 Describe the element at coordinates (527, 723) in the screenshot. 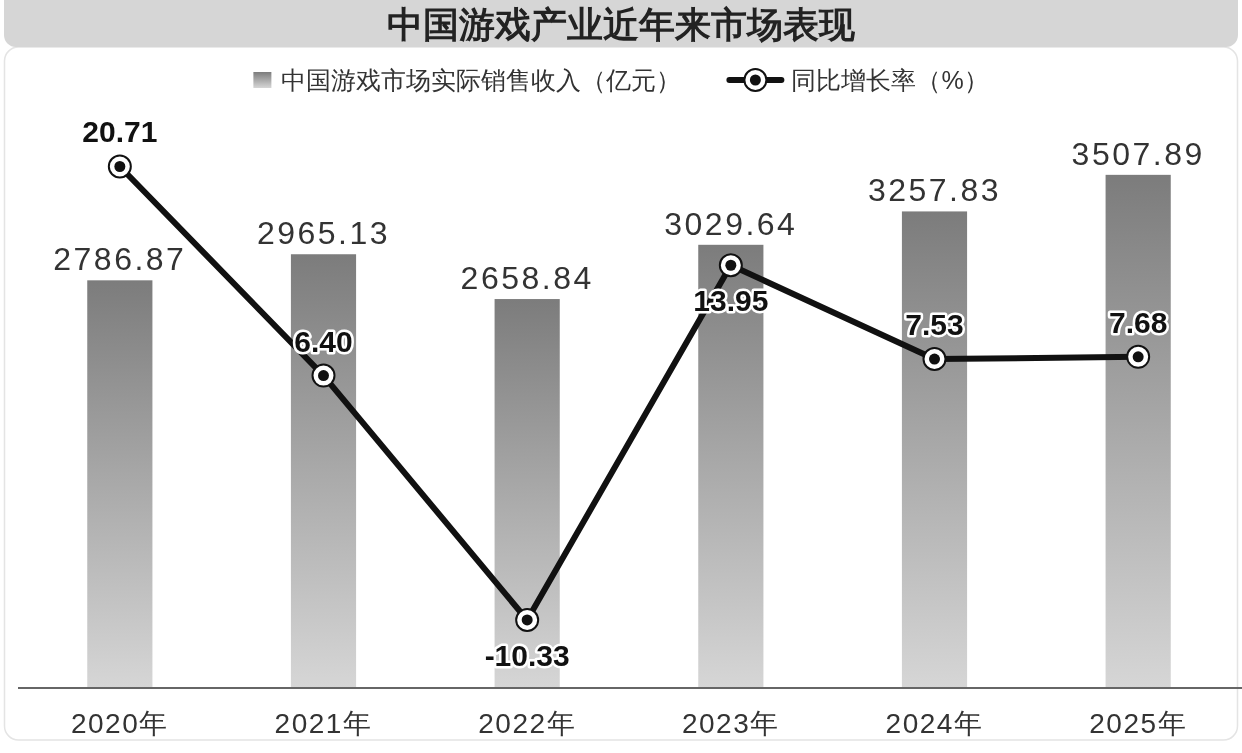

I see `x-tick-label: 2022年` at that location.